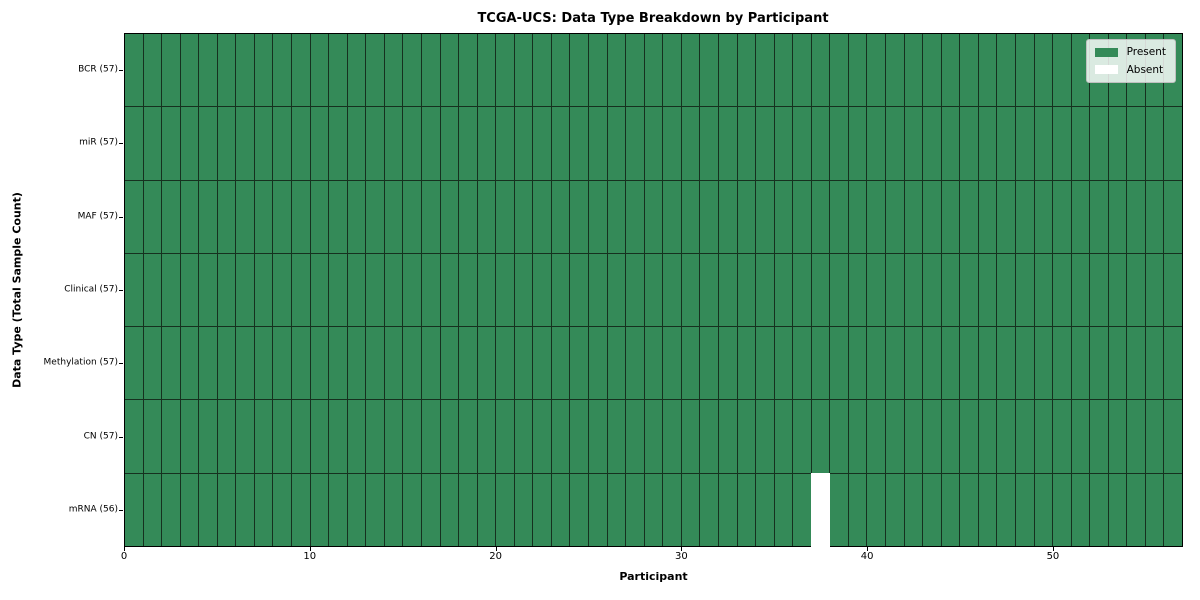 The width and height of the screenshot is (1200, 600). Describe the element at coordinates (1130, 52) in the screenshot. I see `legend-entry-present: Present` at that location.